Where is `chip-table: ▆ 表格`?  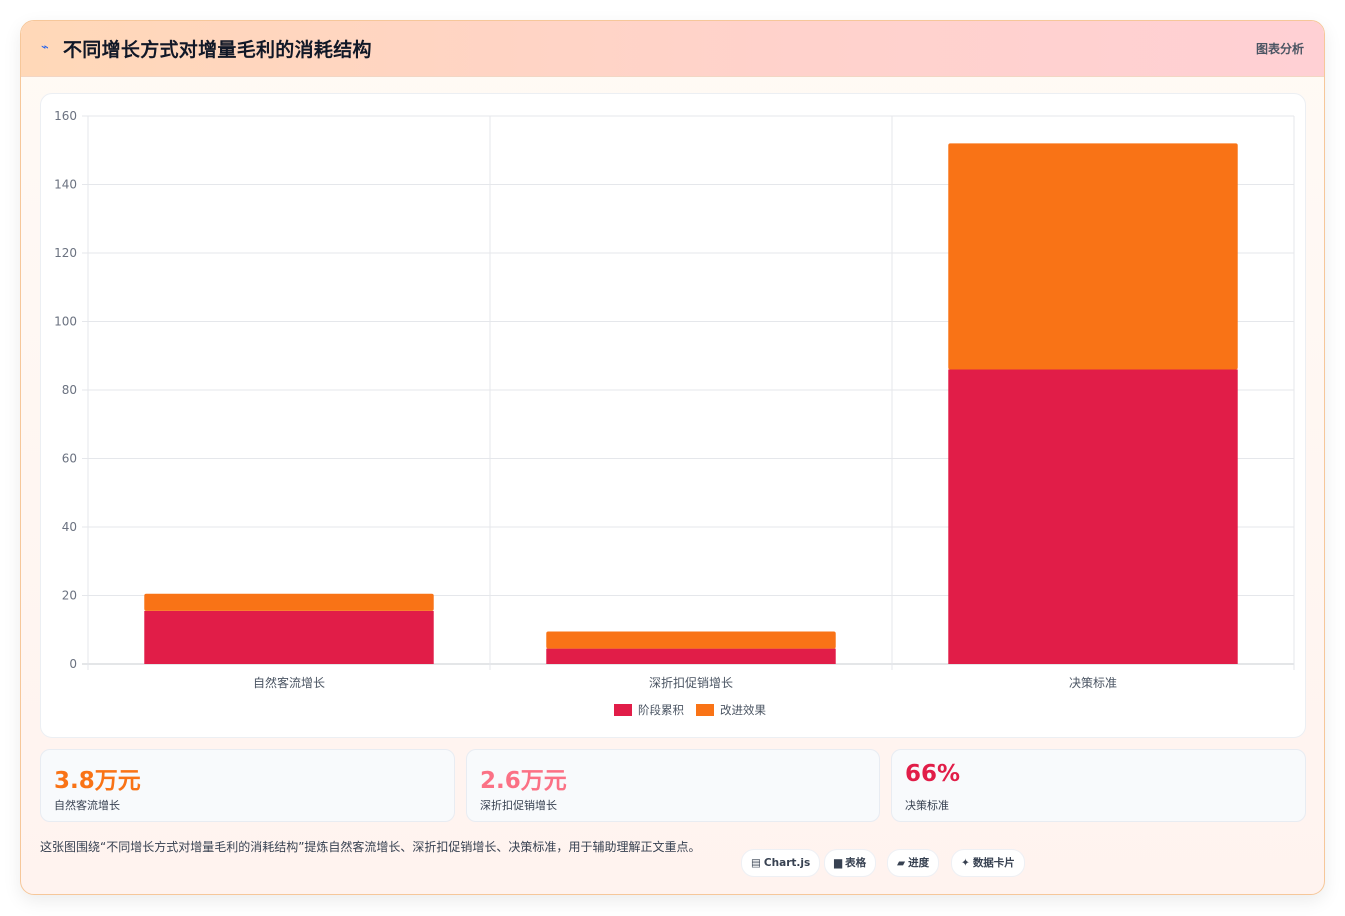 chip-table: ▆ 表格 is located at coordinates (850, 863).